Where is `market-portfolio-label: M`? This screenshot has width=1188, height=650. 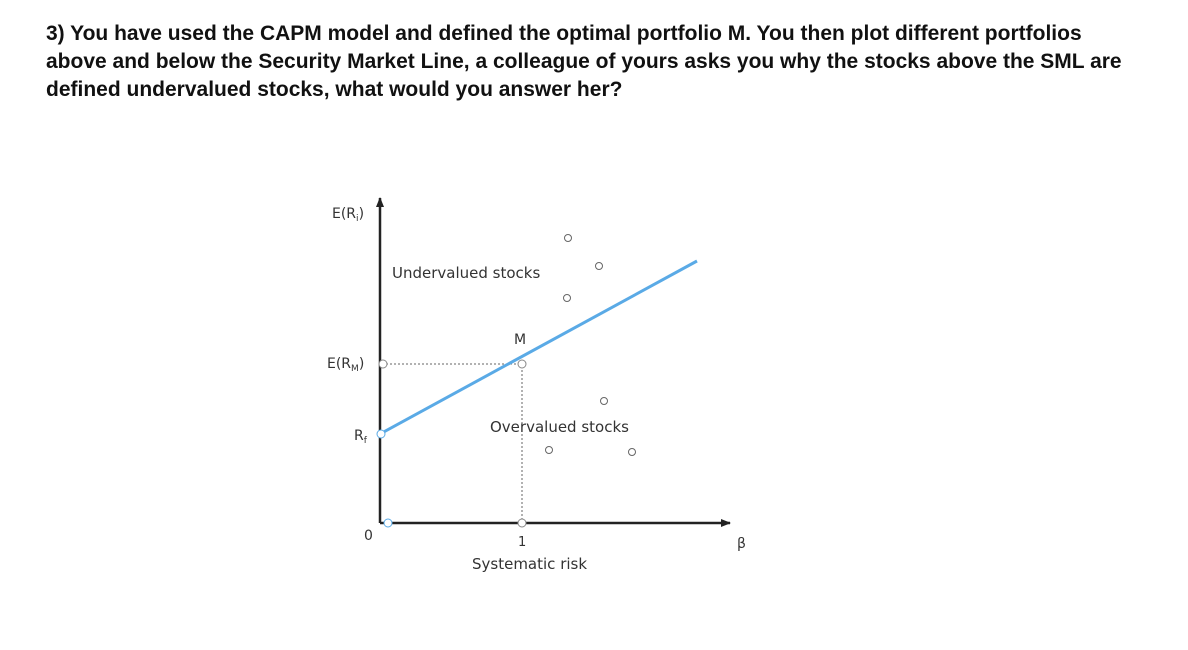 market-portfolio-label: M is located at coordinates (520, 340).